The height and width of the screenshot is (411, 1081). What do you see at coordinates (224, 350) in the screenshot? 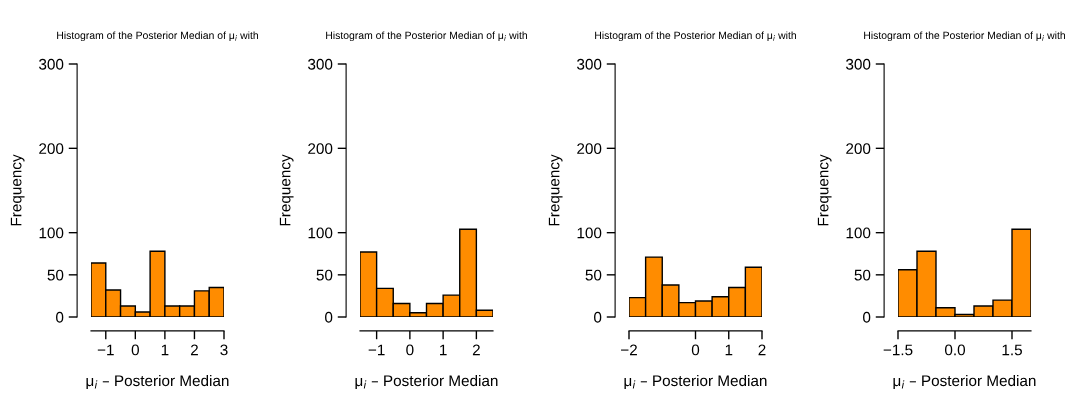
I see `x-tick-label: 3` at bounding box center [224, 350].